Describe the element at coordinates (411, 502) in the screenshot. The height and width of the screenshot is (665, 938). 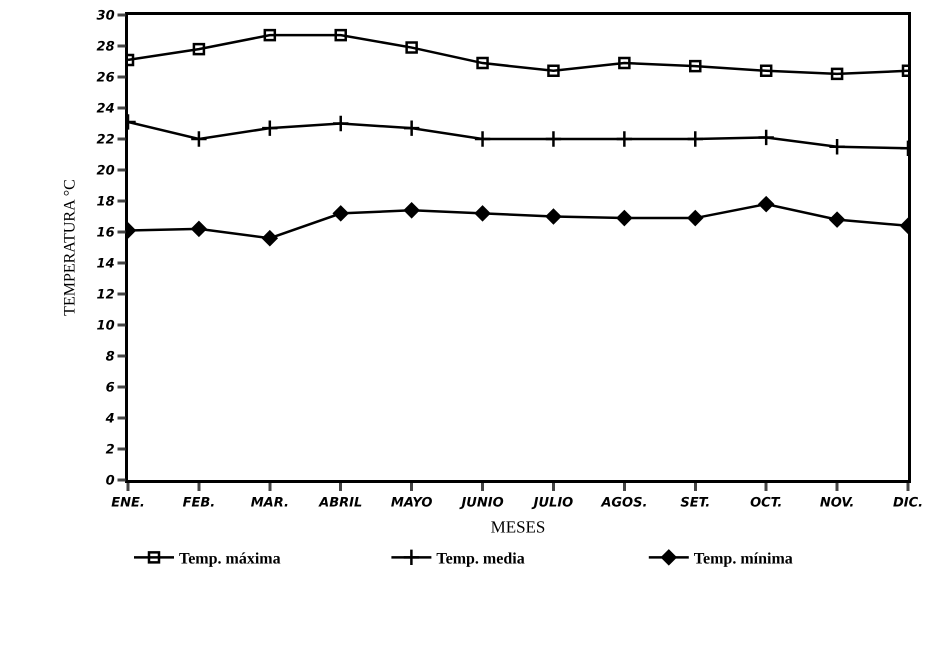
I see `x-tick-label: MAYO` at that location.